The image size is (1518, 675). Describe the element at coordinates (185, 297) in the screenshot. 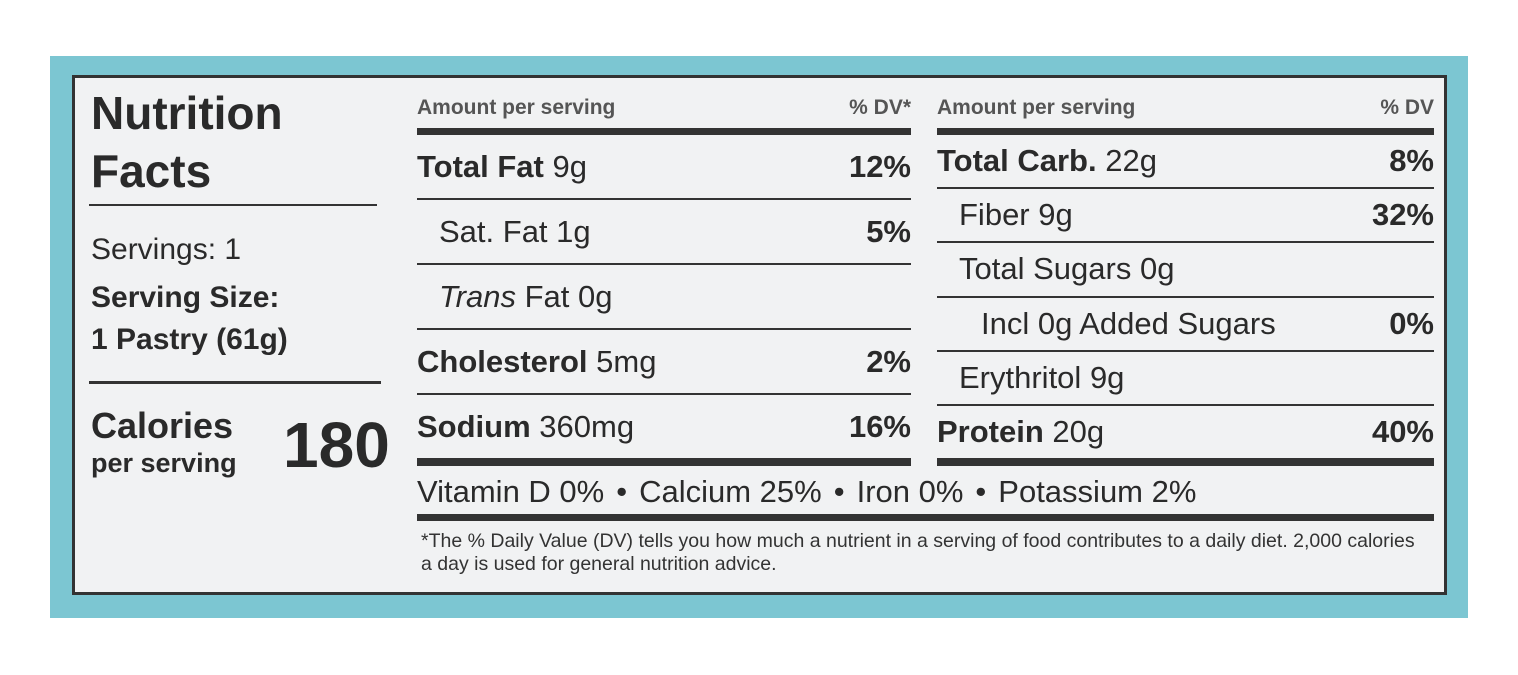

I see `serving-size-label: Serving Size:` at that location.